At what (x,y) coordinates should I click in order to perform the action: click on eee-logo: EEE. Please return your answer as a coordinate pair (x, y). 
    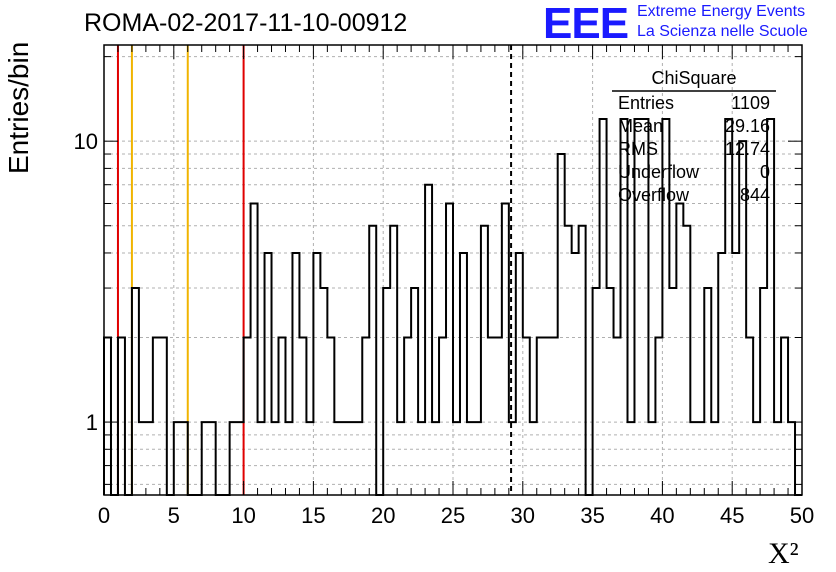
    Looking at the image, I should click on (586, 24).